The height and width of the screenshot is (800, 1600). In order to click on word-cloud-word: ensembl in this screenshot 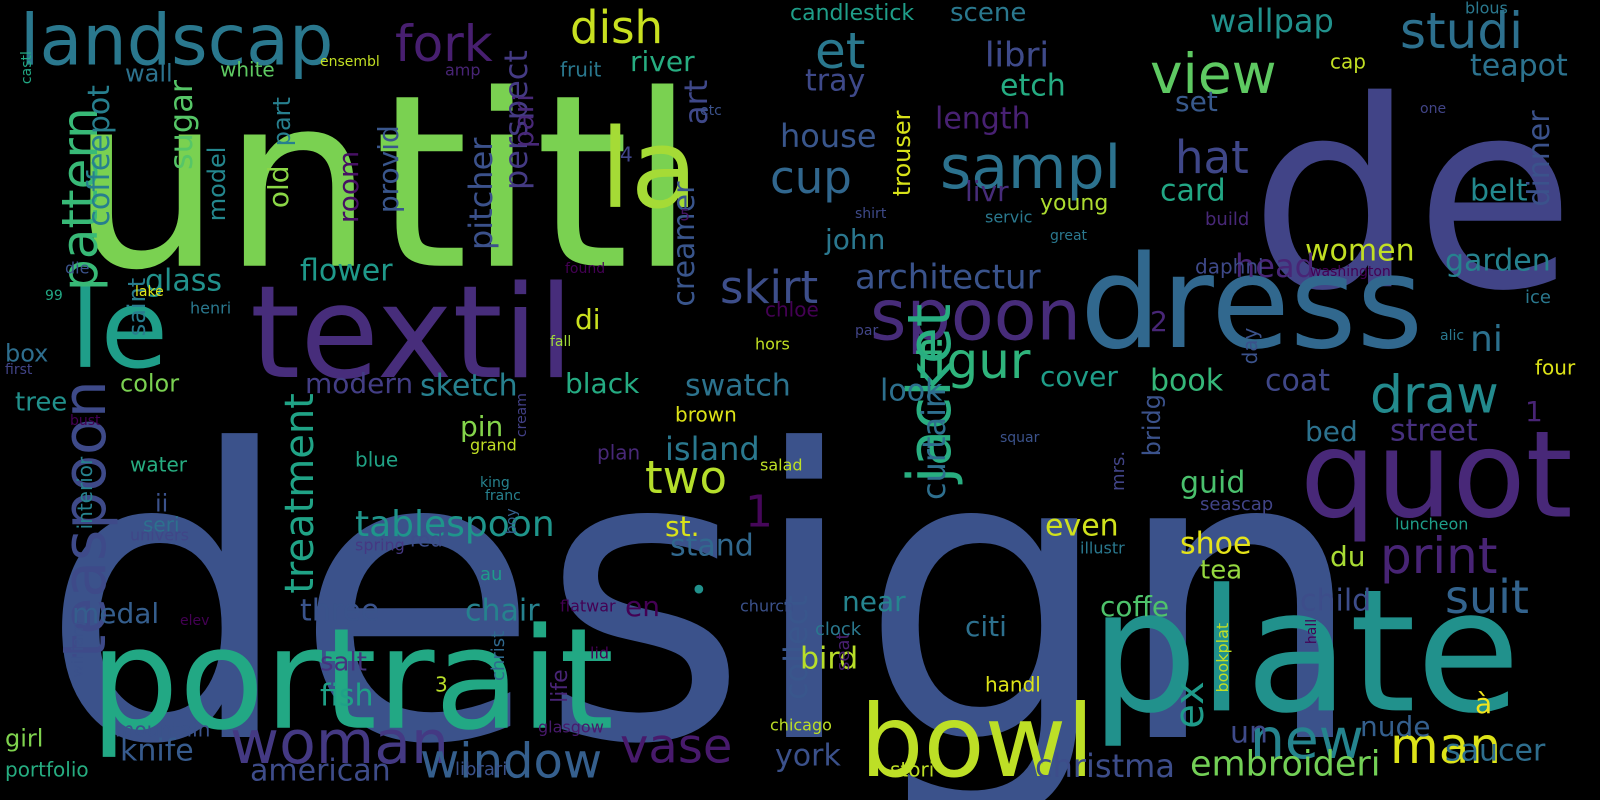, I will do `click(350, 62)`.